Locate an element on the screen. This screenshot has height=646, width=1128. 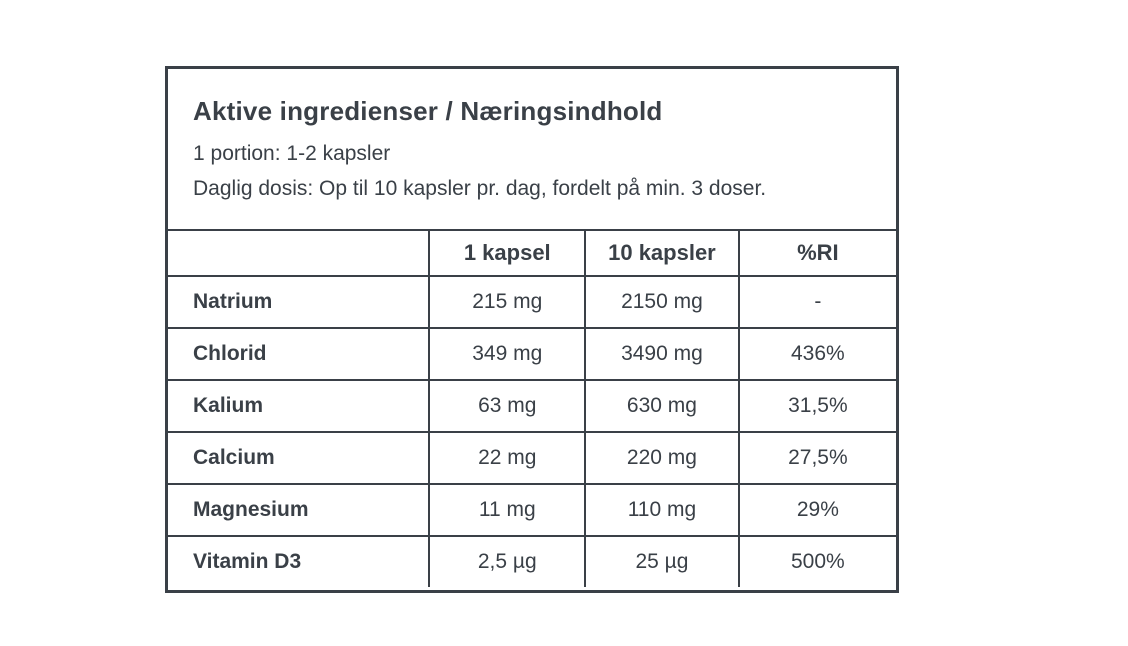
value-10-kapsler: 2150 mg is located at coordinates (662, 302).